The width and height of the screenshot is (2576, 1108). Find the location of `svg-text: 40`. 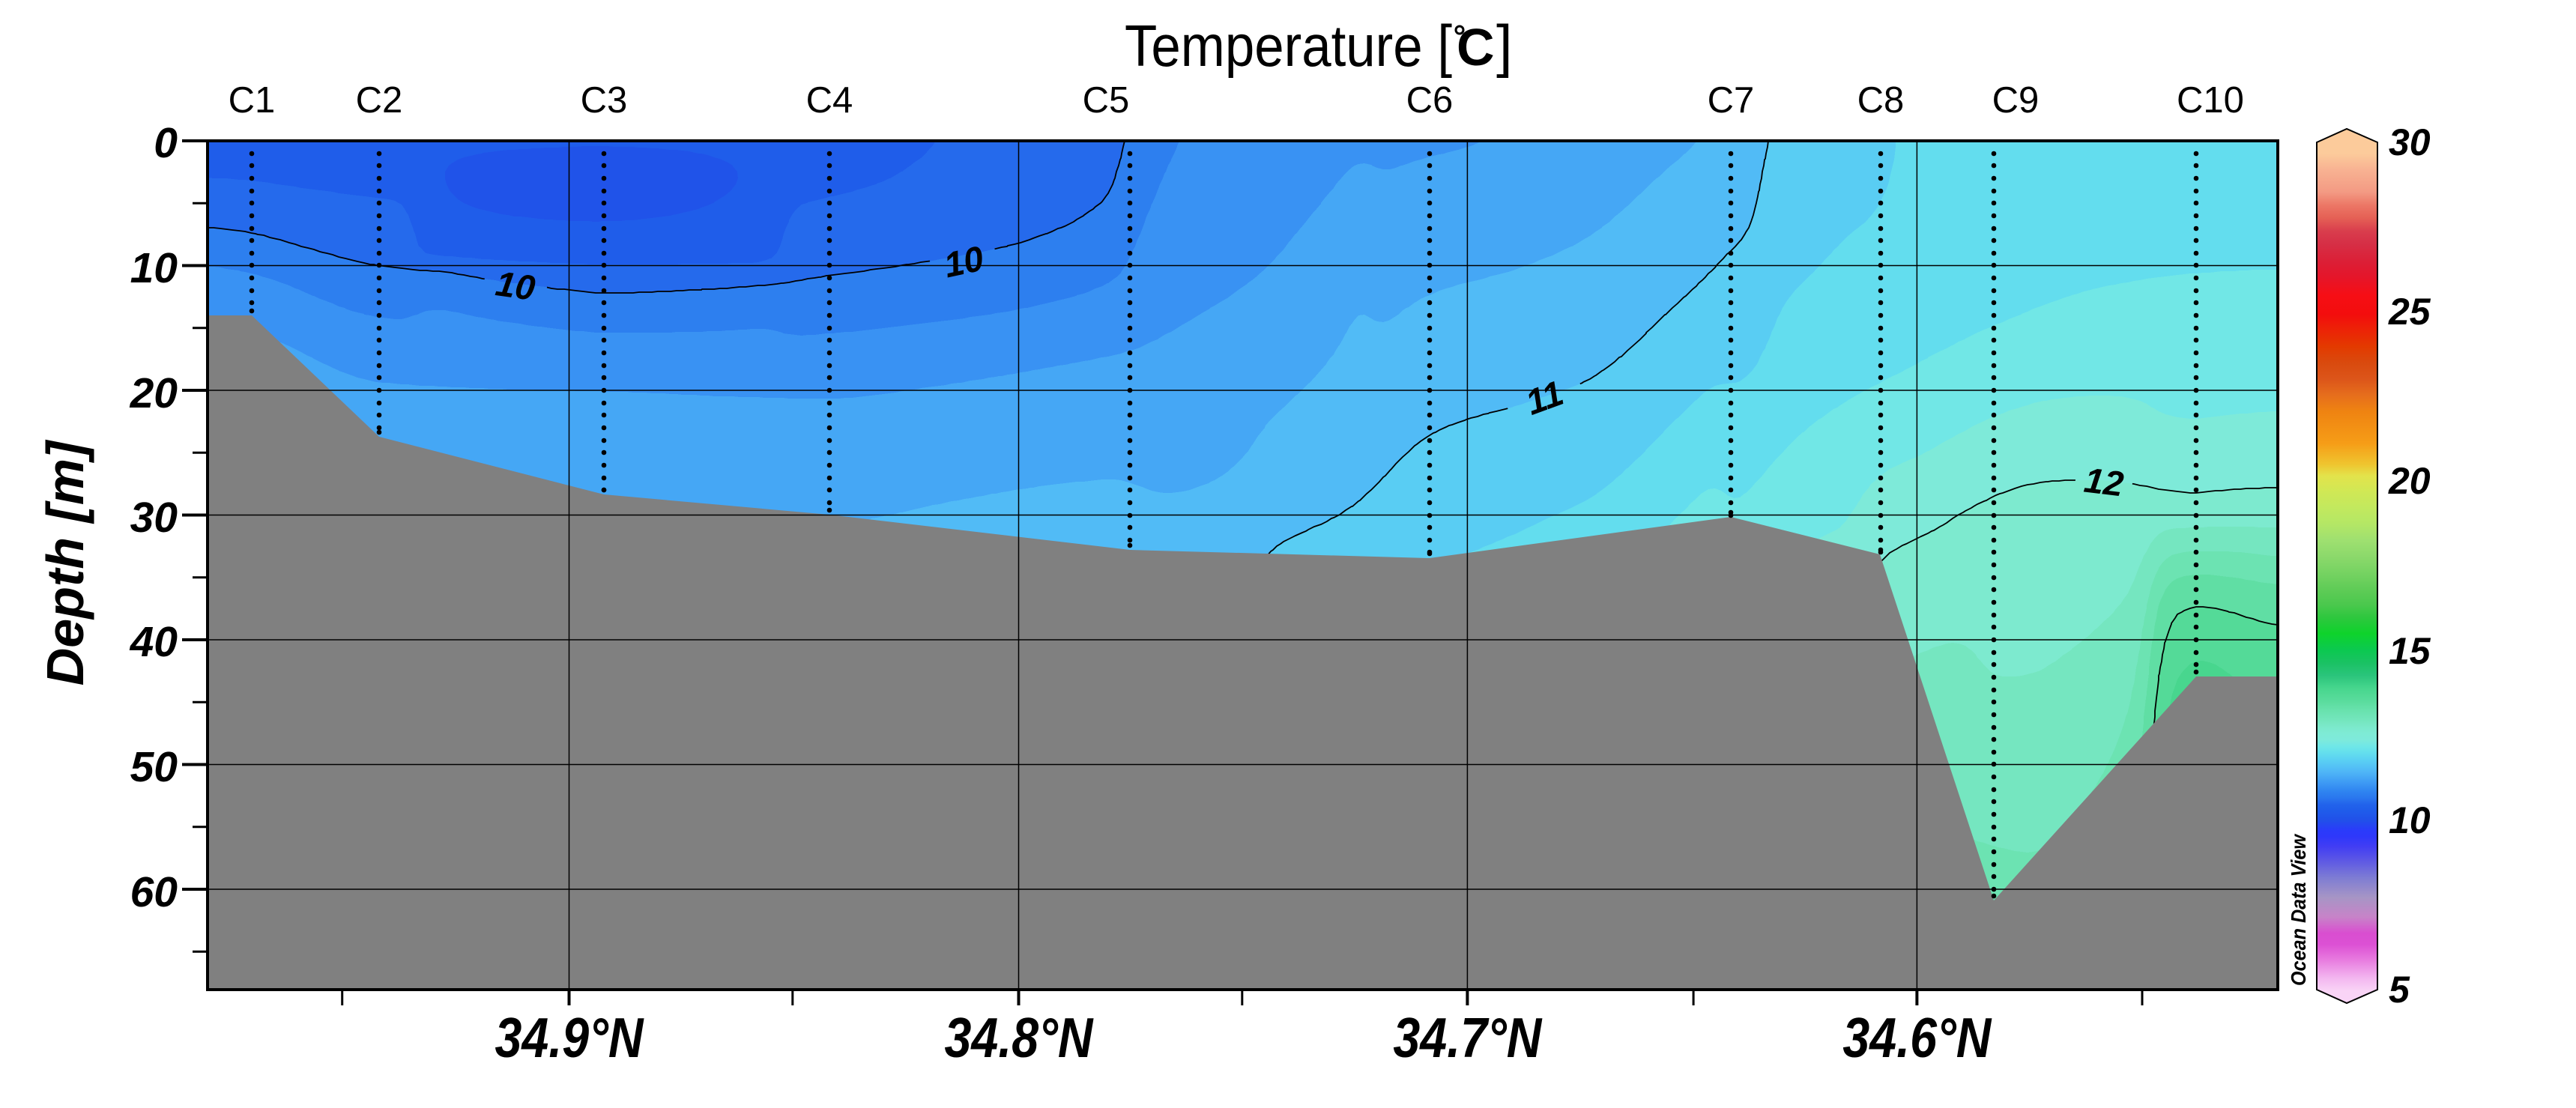

svg-text: 40 is located at coordinates (154, 642).